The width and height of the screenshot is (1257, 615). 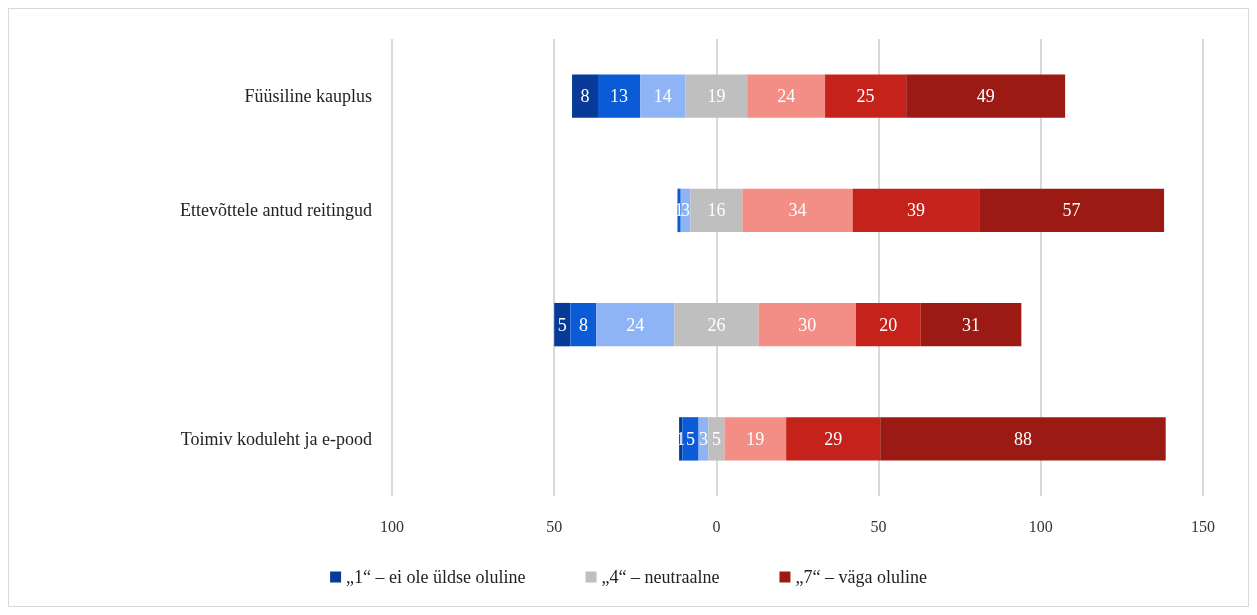 I want to click on data-label: 25, so click(x=865, y=96).